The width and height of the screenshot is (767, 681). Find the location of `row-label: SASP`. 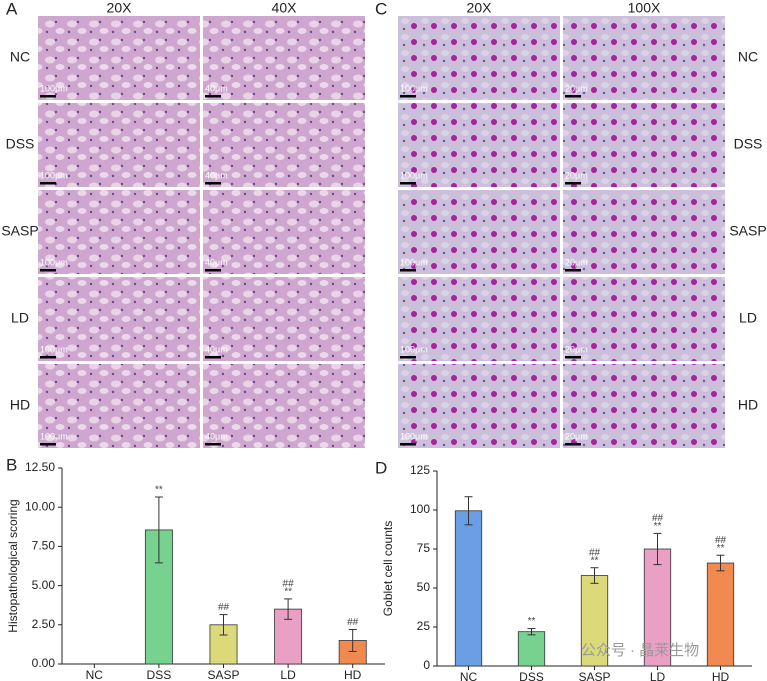

row-label: SASP is located at coordinates (19, 231).